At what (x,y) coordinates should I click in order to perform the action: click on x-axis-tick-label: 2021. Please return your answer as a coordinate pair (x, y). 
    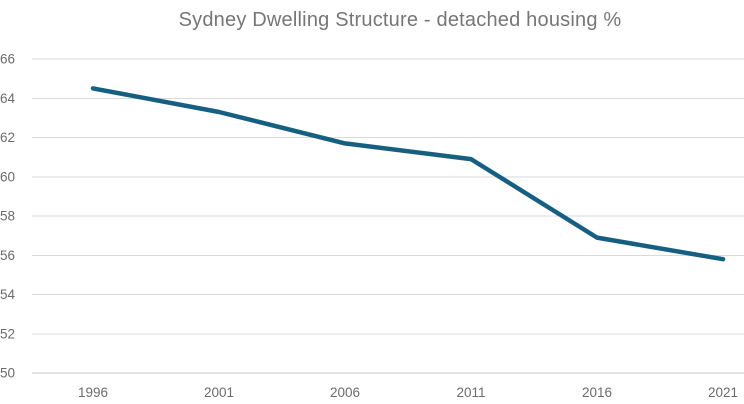
    Looking at the image, I should click on (723, 392).